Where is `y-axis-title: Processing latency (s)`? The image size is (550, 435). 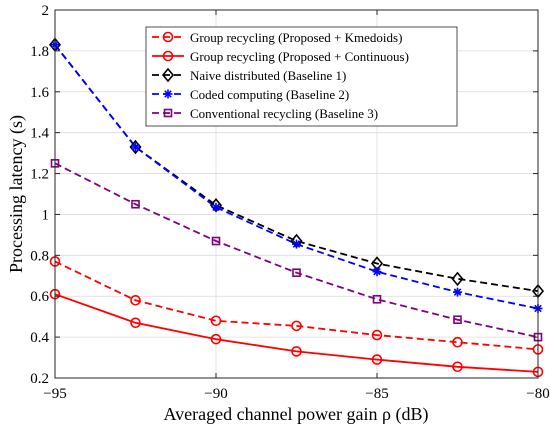 y-axis-title: Processing latency (s) is located at coordinates (16, 194).